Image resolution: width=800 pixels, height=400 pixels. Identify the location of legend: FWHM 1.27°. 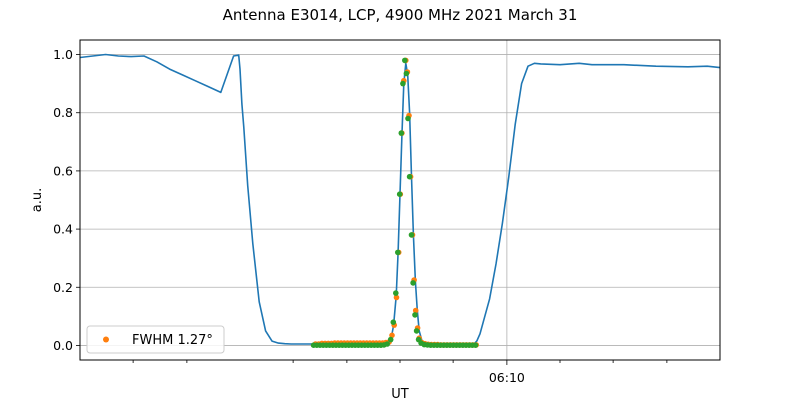
(155, 339).